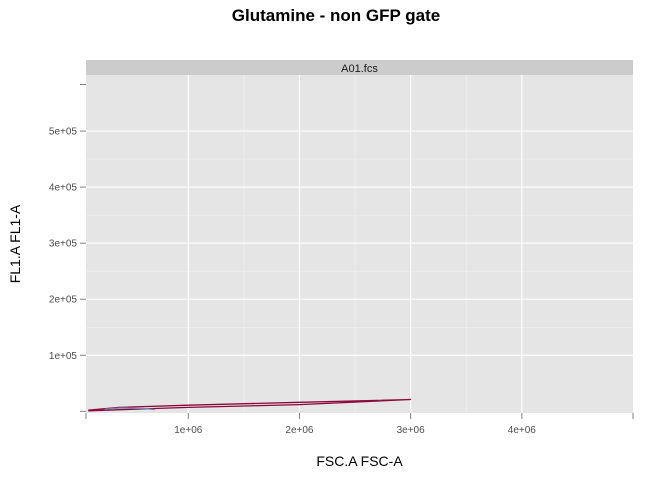 The height and width of the screenshot is (480, 672). Describe the element at coordinates (63, 300) in the screenshot. I see `y-tick-label: 2e+05` at that location.